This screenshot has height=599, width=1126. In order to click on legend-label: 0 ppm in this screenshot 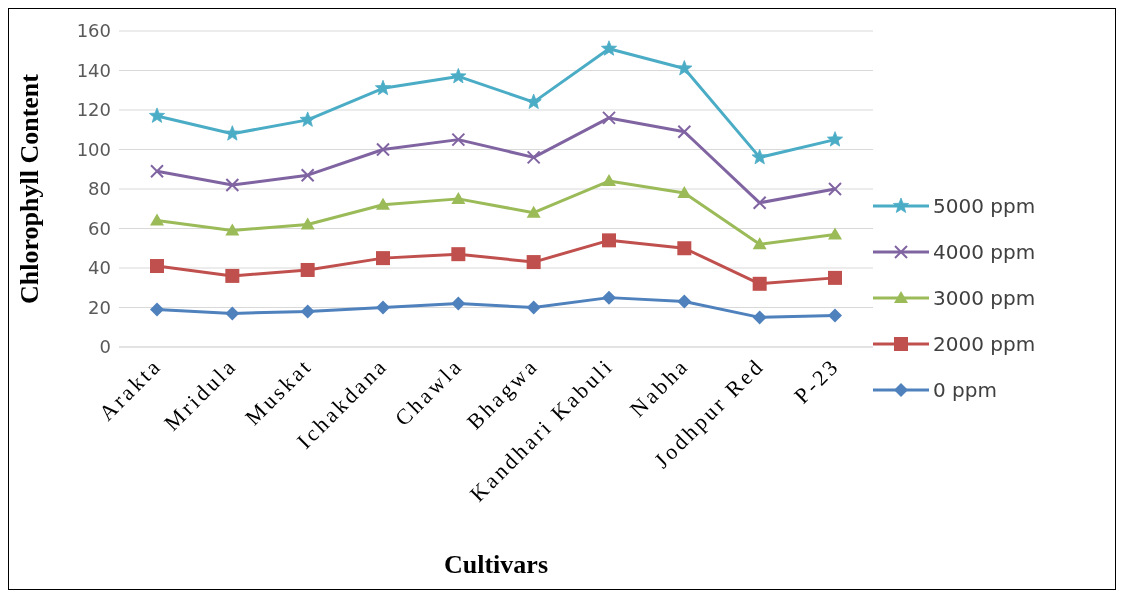, I will do `click(965, 390)`.